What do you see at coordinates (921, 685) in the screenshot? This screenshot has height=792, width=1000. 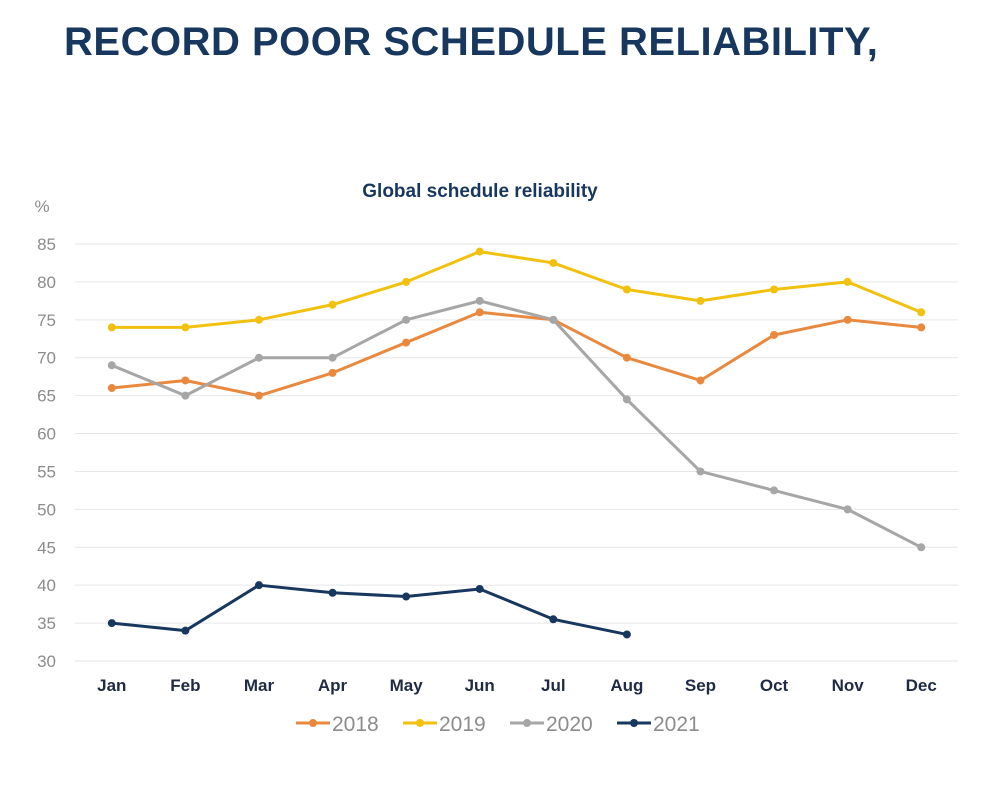 I see `x-tick-label: Dec` at bounding box center [921, 685].